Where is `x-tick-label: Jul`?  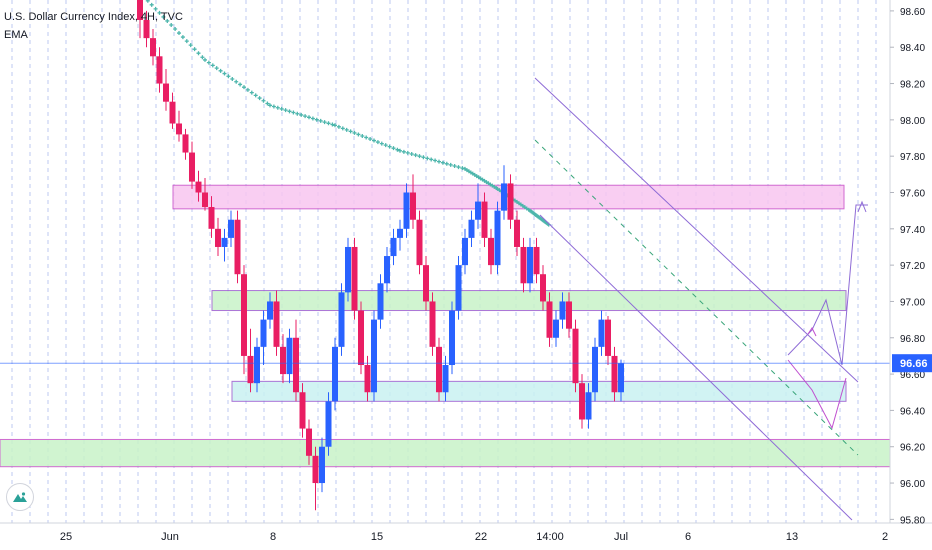 x-tick-label: Jul is located at coordinates (621, 537).